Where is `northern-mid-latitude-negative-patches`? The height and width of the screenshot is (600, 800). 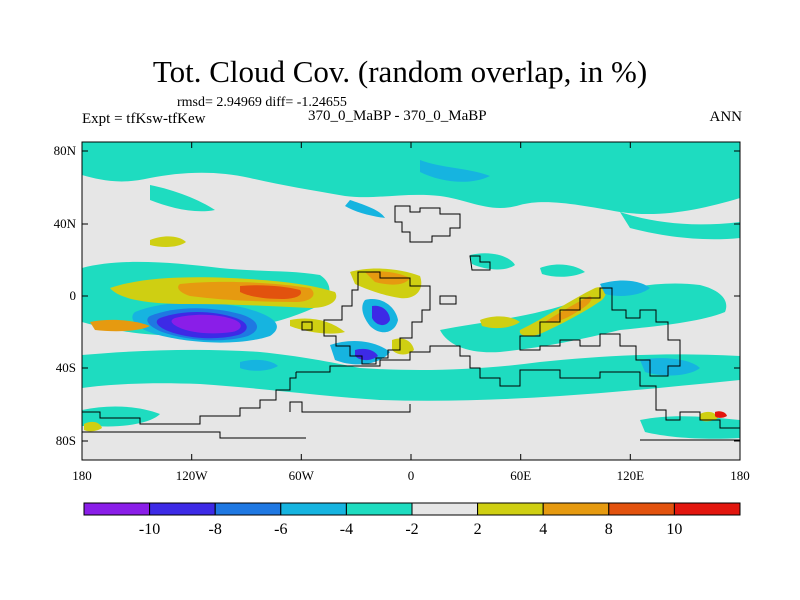 northern-mid-latitude-negative-patches is located at coordinates (445, 212).